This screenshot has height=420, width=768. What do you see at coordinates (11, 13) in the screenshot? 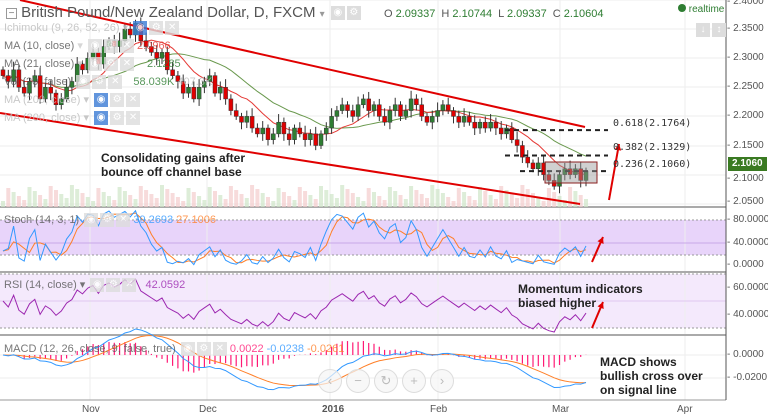
I see `collapse-icon: −` at bounding box center [11, 13].